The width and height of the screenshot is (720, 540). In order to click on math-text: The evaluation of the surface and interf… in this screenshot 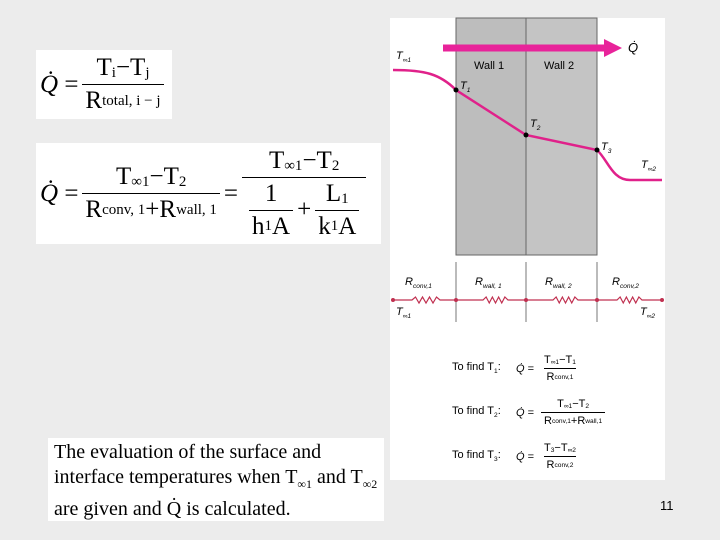, I will do `click(215, 480)`.